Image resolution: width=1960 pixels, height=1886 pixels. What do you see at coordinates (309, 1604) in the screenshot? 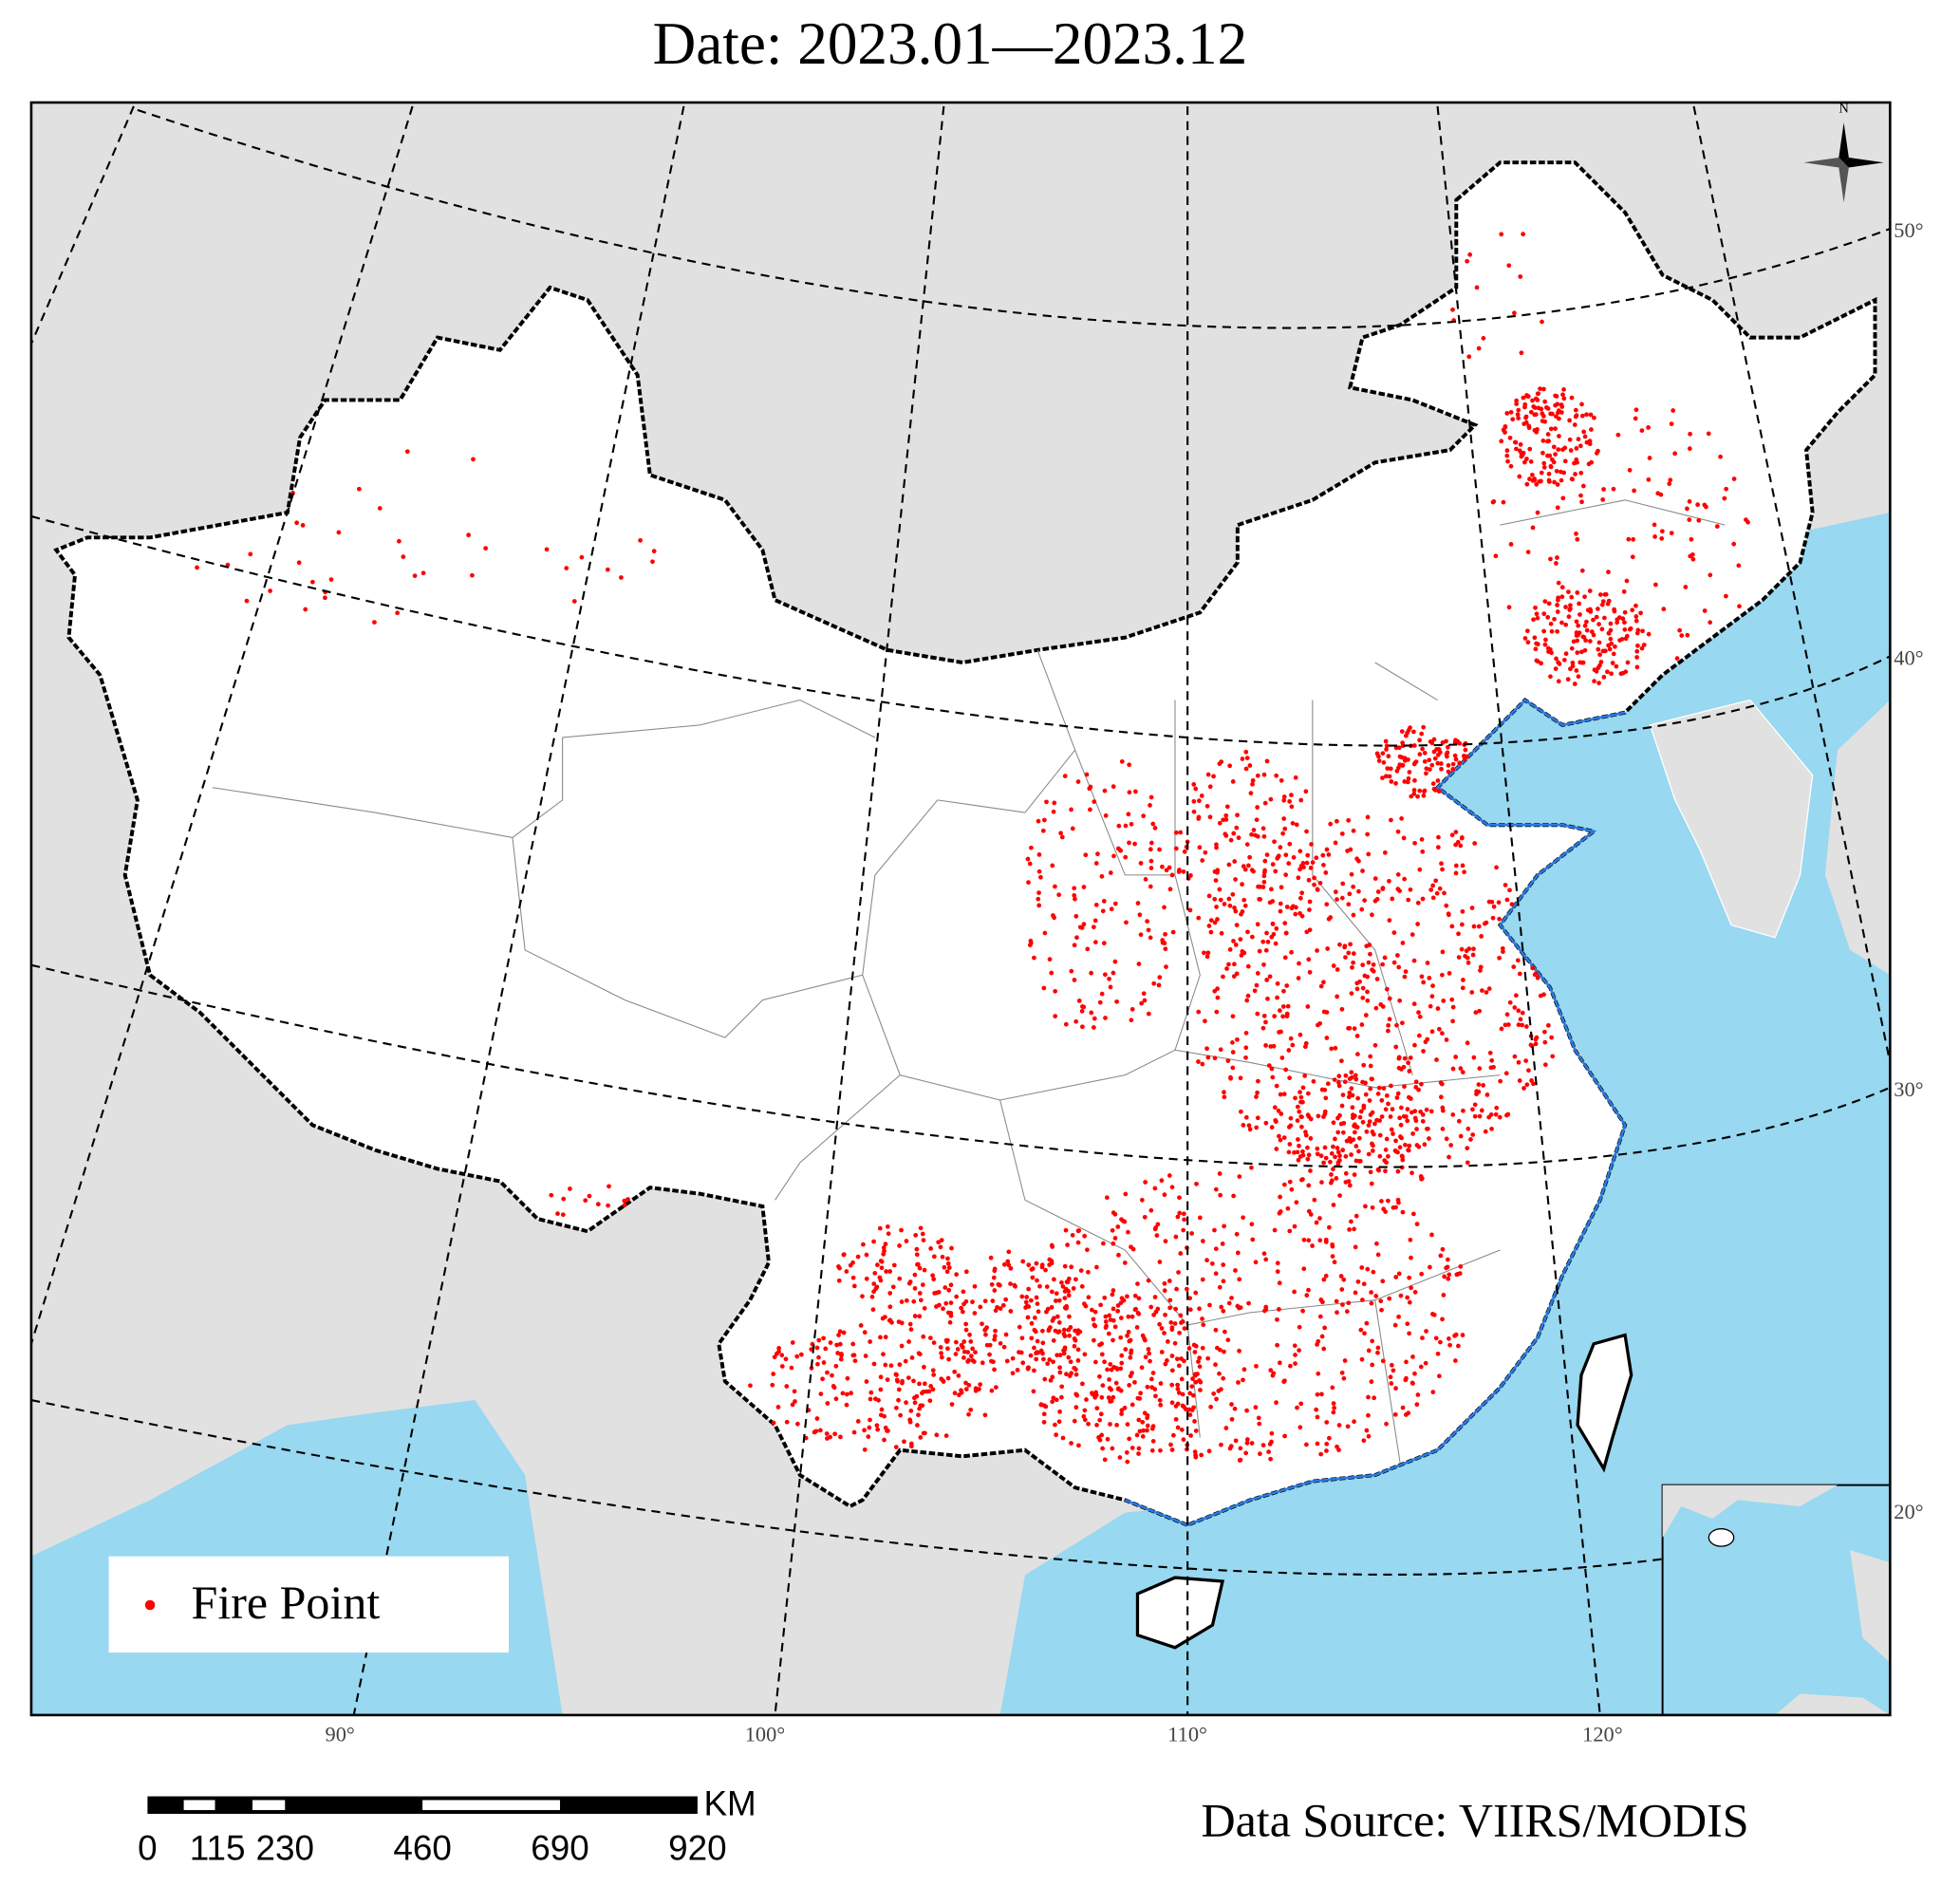
I see `legend: Fire Point` at bounding box center [309, 1604].